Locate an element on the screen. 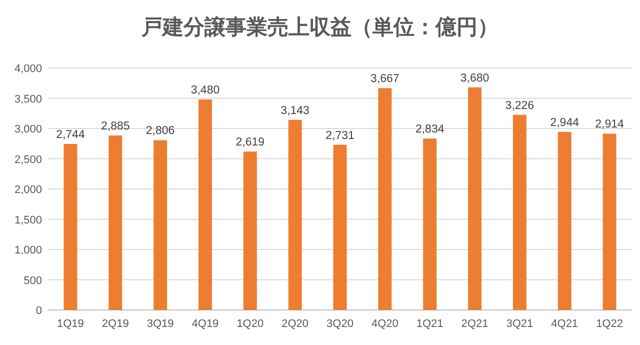 Image resolution: width=640 pixels, height=345 pixels. data-label: 3,667 is located at coordinates (385, 79).